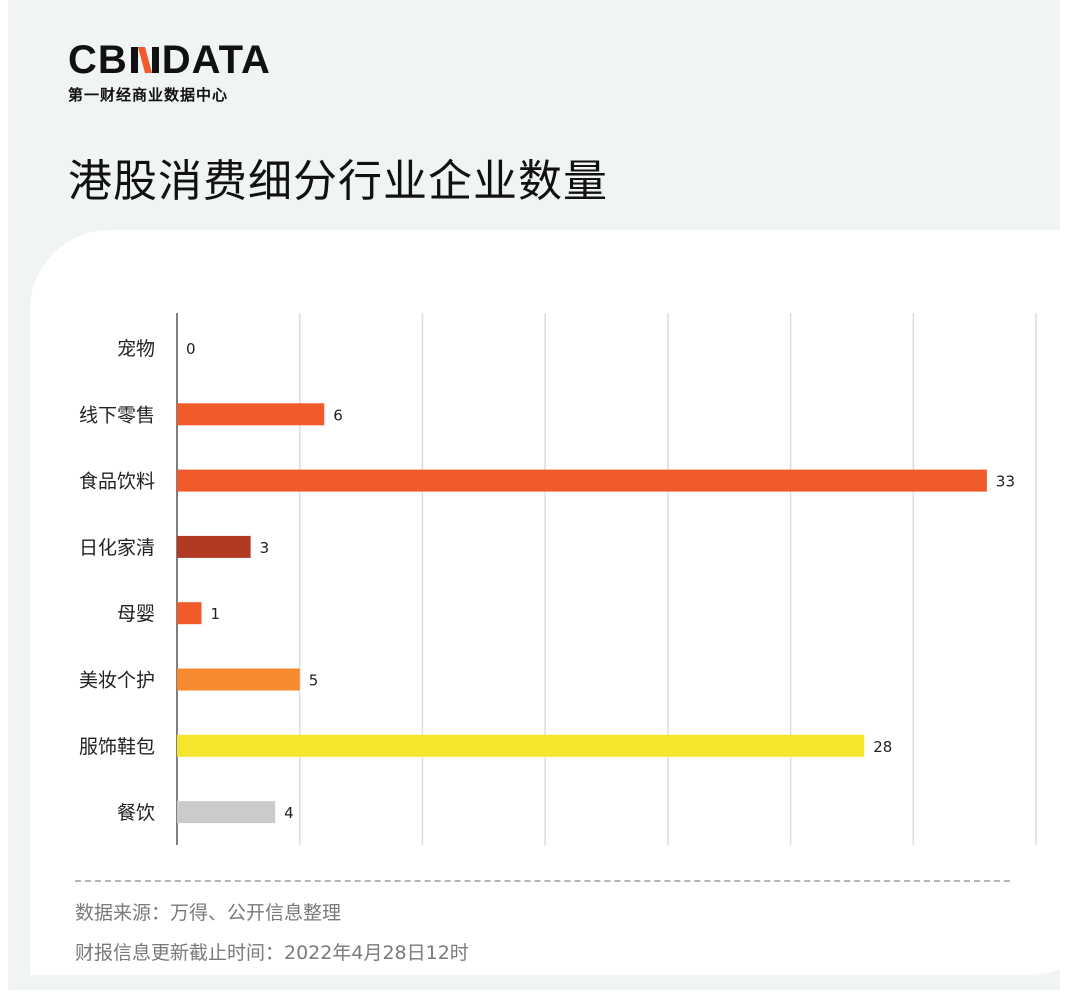  Describe the element at coordinates (136, 614) in the screenshot. I see `category-label: 母婴` at that location.